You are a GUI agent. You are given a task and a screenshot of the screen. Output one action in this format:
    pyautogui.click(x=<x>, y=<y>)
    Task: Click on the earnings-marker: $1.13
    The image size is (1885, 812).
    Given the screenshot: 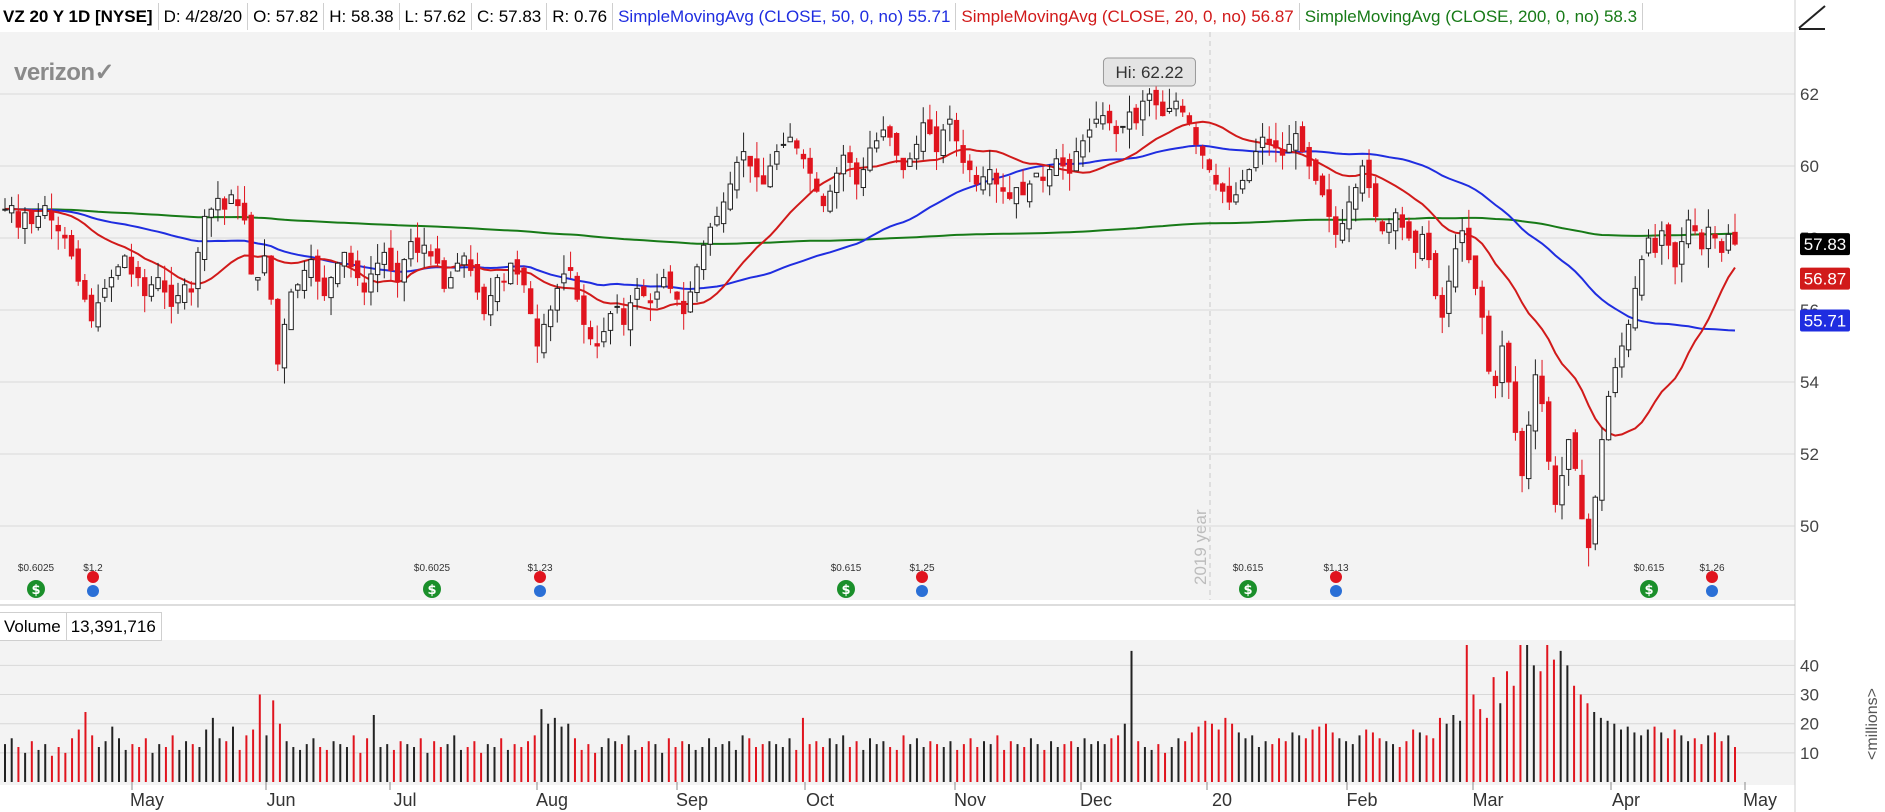 What is the action you would take?
    pyautogui.click(x=1336, y=580)
    